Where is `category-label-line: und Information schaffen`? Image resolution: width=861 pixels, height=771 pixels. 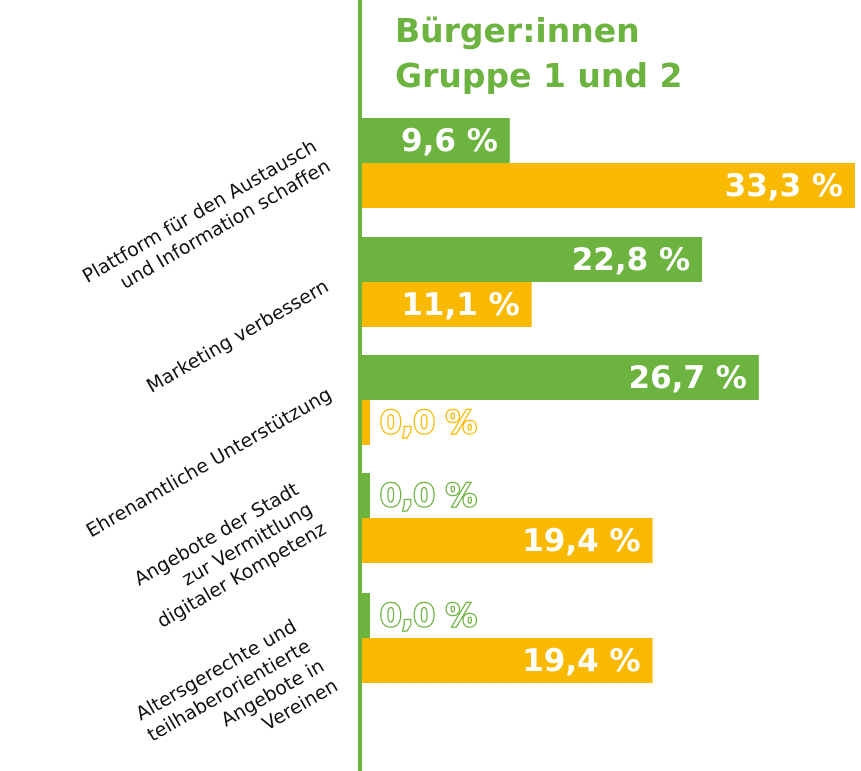
category-label-line: und Information schaffen is located at coordinates (225, 224).